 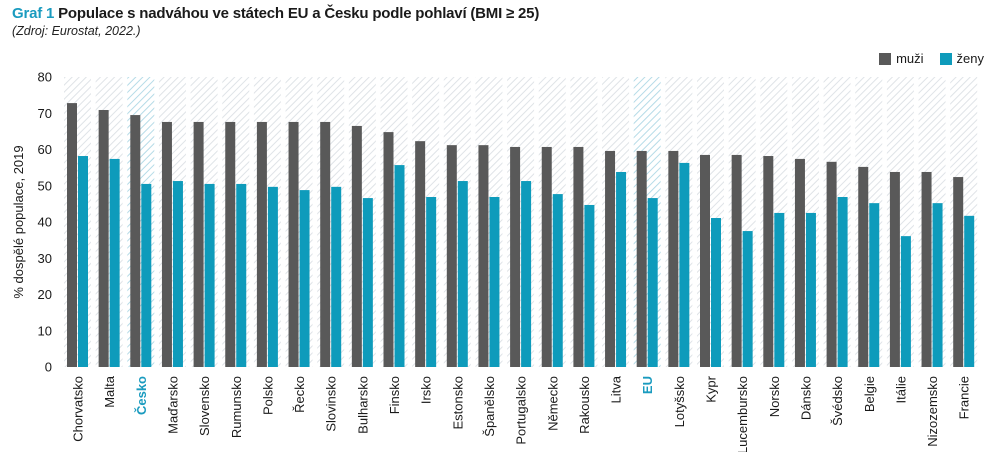 I want to click on x-tick-label: Portugalsko, so click(x=521, y=410).